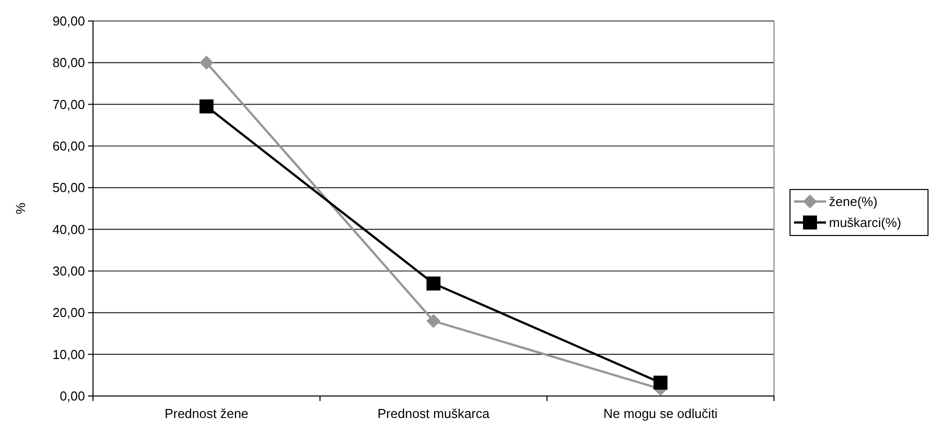  What do you see at coordinates (68, 21) in the screenshot?
I see `y-tick-label: 90,00` at bounding box center [68, 21].